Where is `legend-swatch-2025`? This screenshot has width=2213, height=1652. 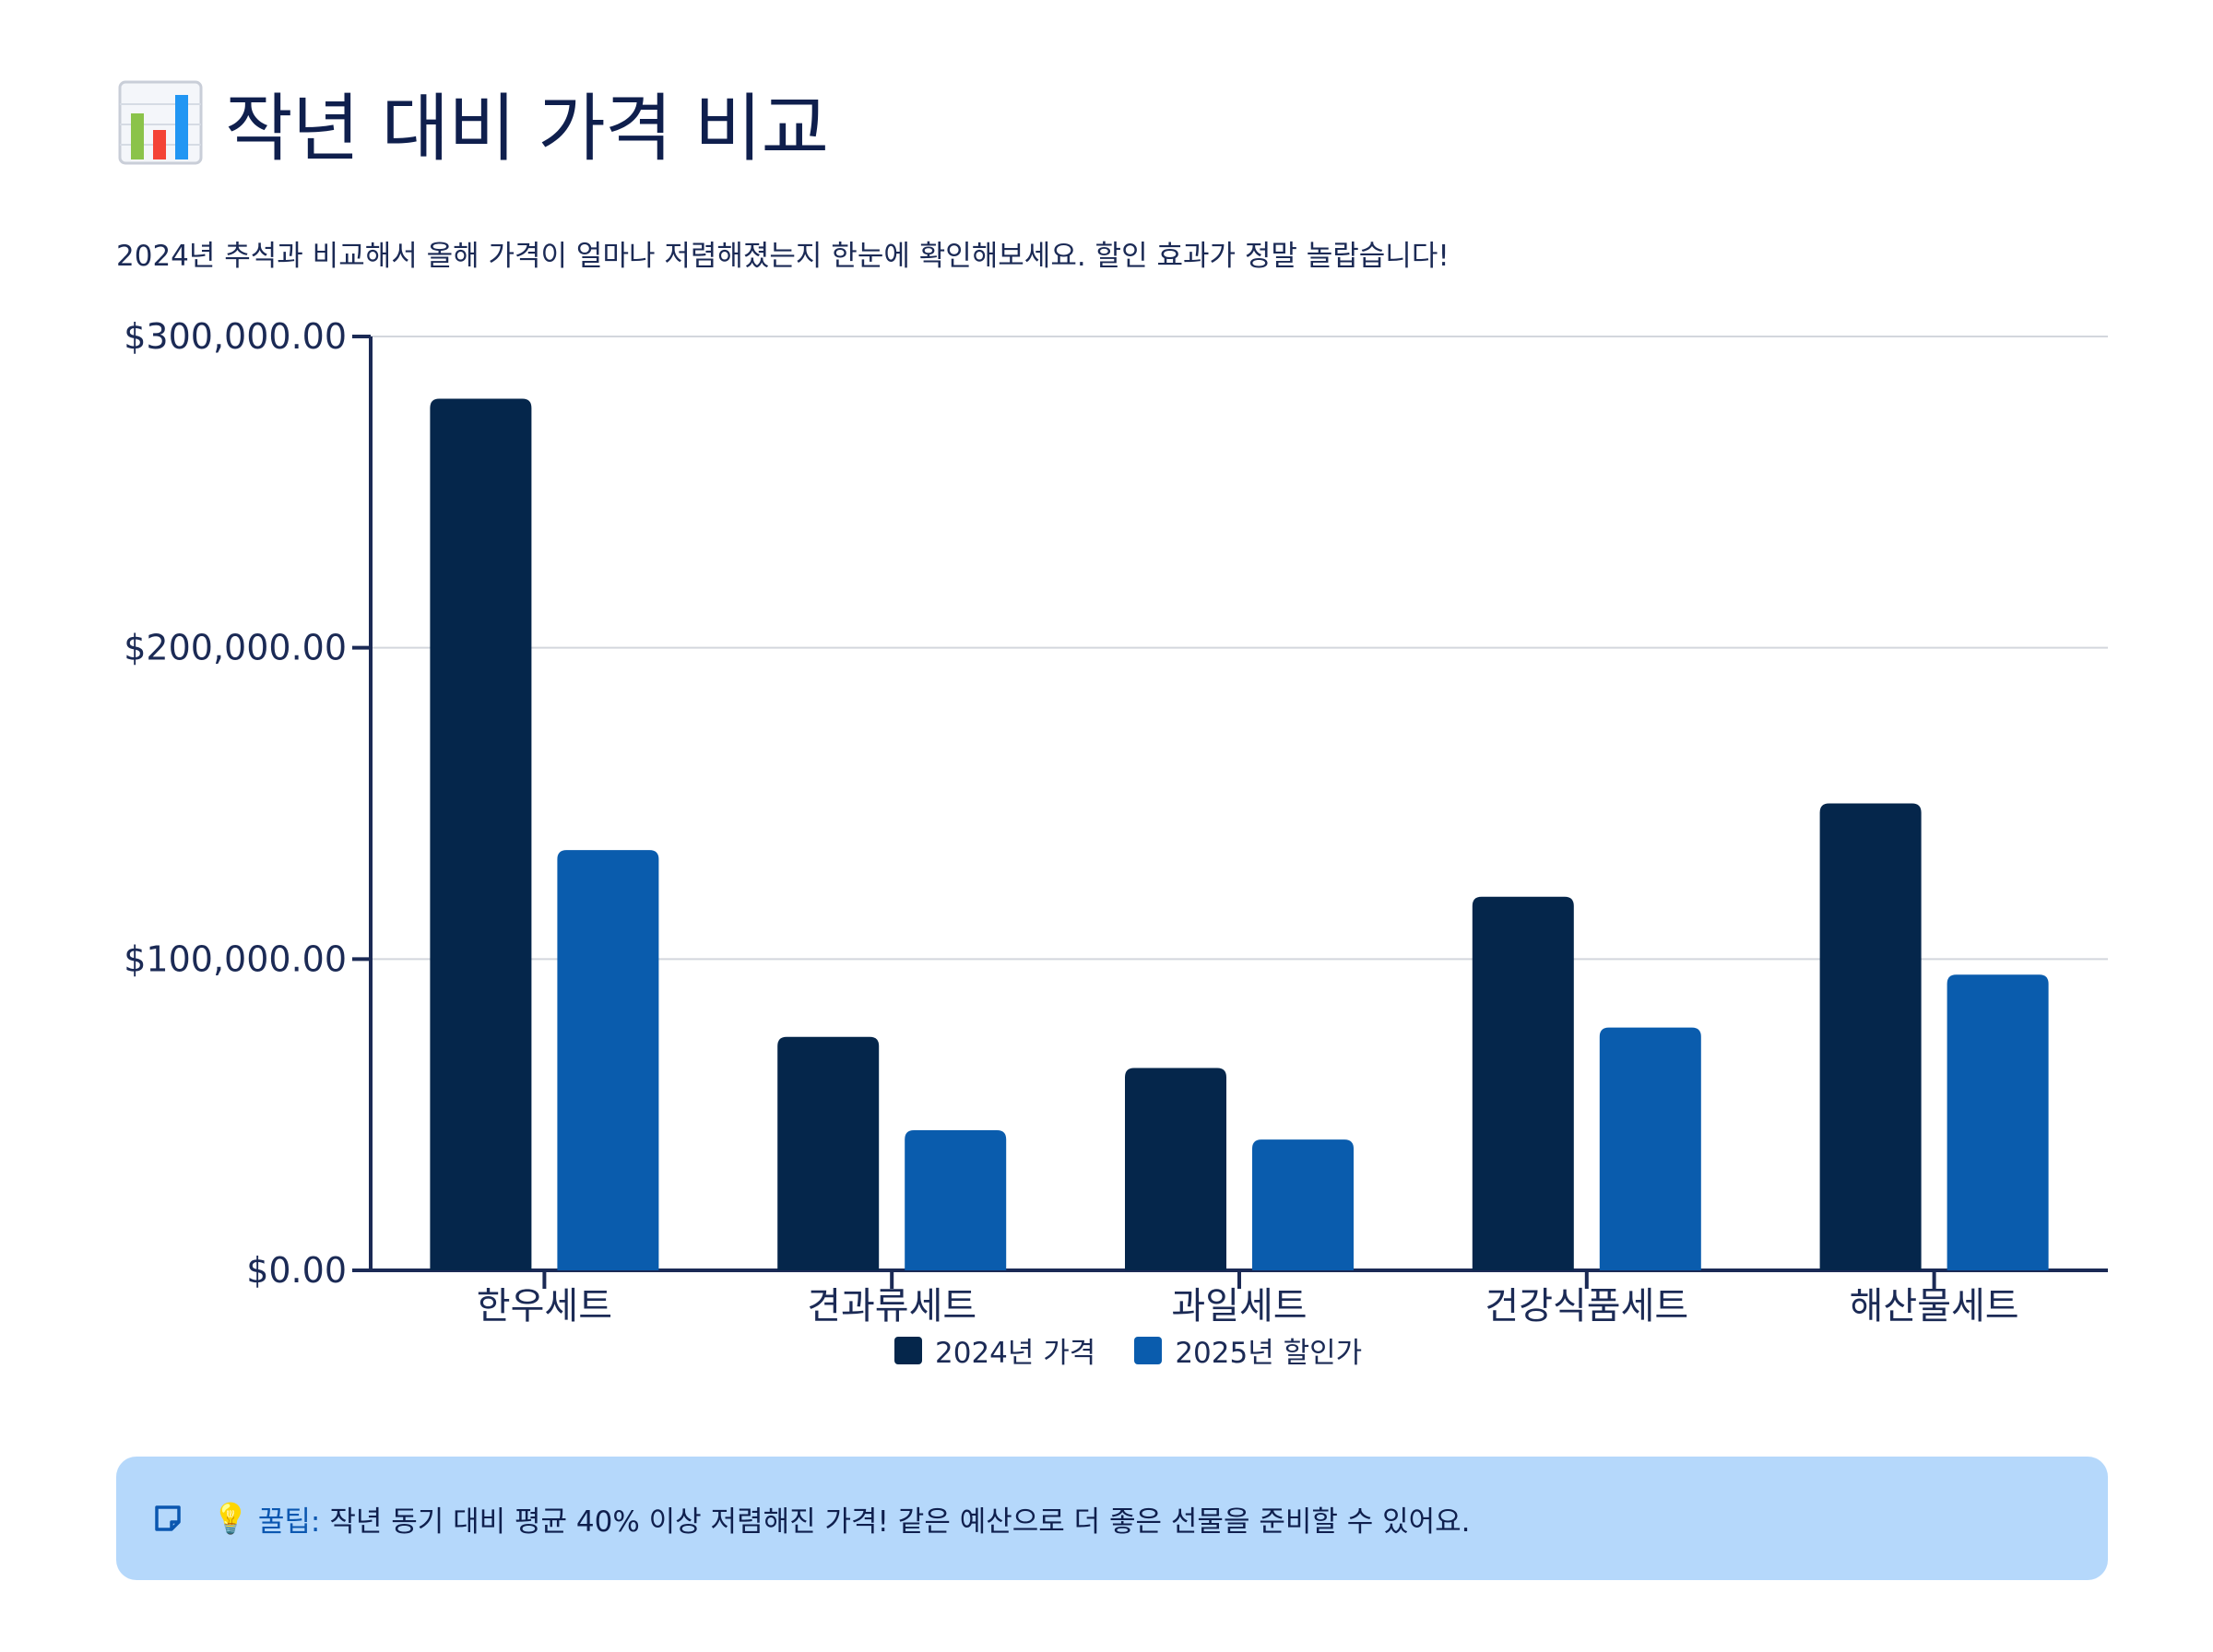 legend-swatch-2025 is located at coordinates (1148, 1350).